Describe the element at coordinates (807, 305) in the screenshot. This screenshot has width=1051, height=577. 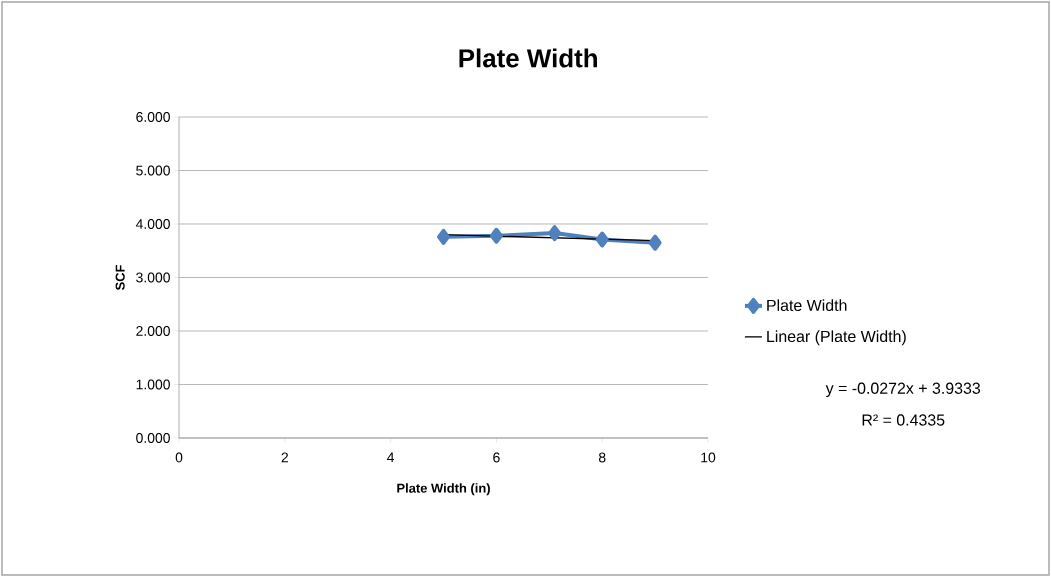
I see `legend-label: Plate Width` at that location.